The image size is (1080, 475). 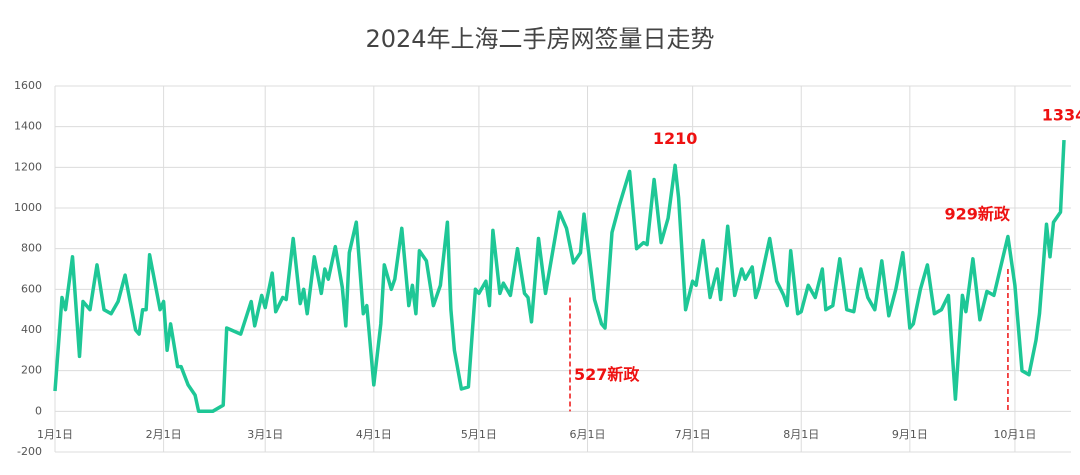 I want to click on x-tick-label: 7月1日, so click(x=693, y=434).